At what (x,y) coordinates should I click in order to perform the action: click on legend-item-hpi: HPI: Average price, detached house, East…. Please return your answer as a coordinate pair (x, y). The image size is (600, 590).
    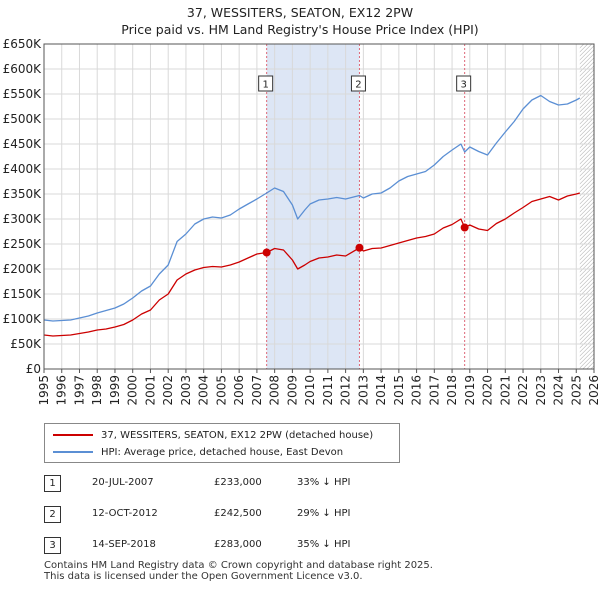
    Looking at the image, I should click on (198, 452).